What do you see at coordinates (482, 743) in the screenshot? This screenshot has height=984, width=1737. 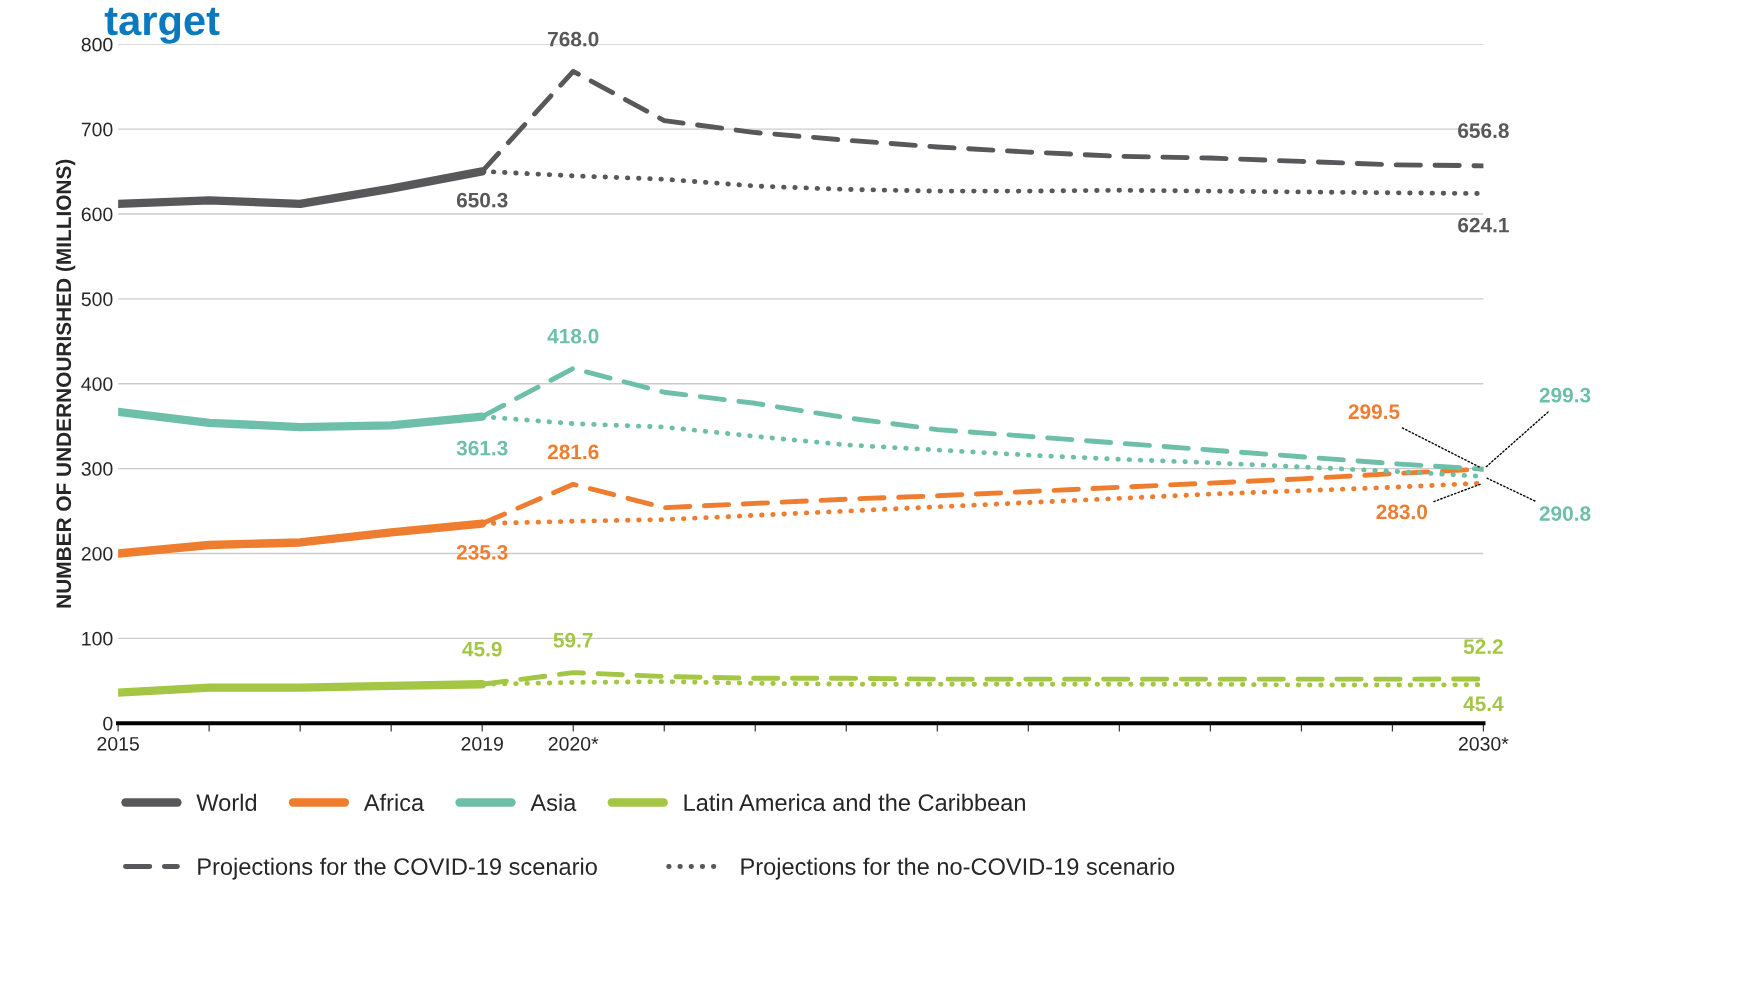 I see `x-tick-label: 2019` at bounding box center [482, 743].